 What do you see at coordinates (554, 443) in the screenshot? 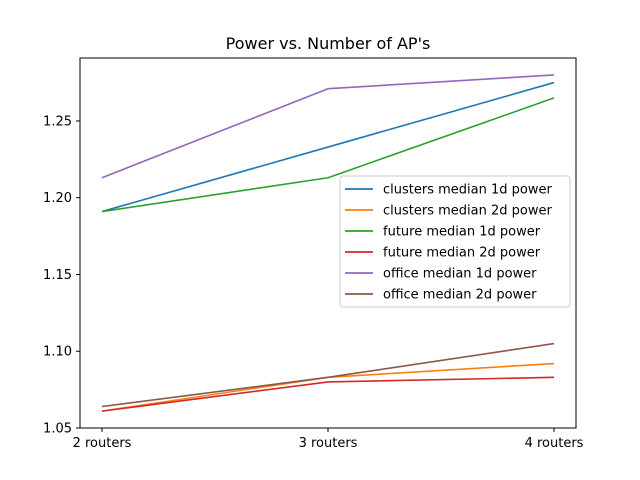
I see `x-tick-label: 4 routers` at bounding box center [554, 443].